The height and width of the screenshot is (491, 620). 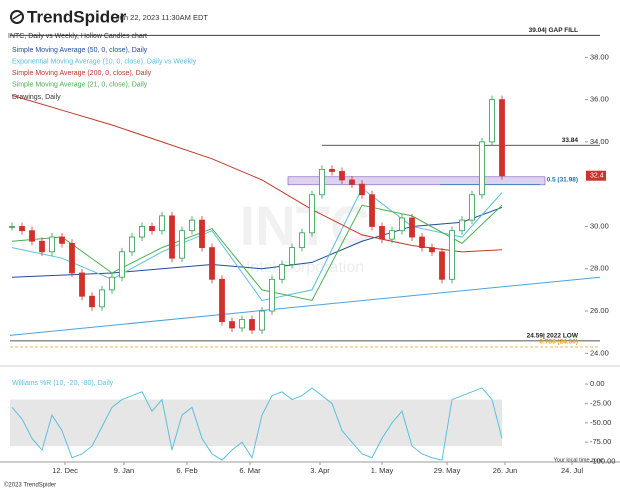 What do you see at coordinates (599, 310) in the screenshot?
I see `y-tick-label: 26.00` at bounding box center [599, 310].